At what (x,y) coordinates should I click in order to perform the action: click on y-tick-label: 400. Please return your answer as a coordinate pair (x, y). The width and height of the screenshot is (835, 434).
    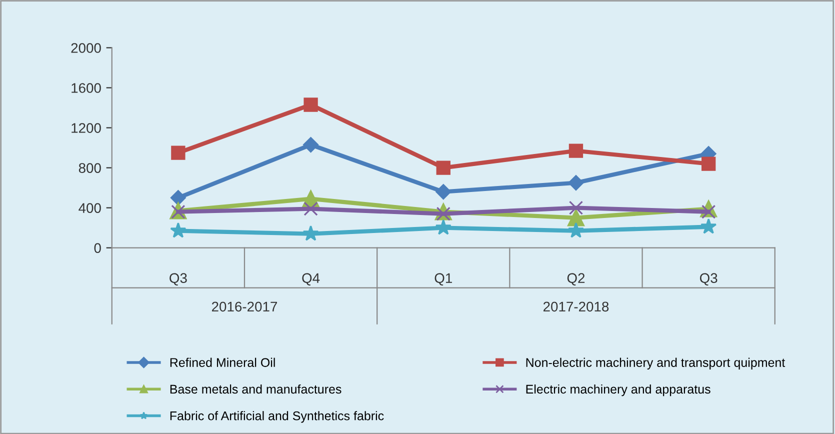
    Looking at the image, I should click on (89, 208).